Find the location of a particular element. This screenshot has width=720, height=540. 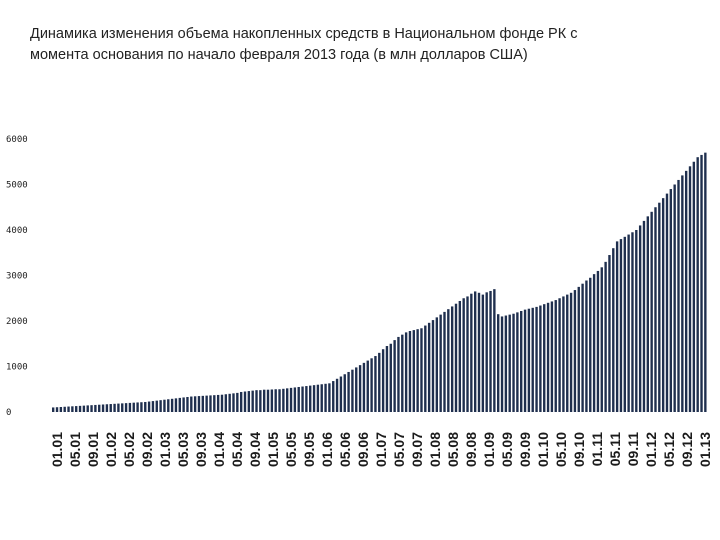

y-tick-label: 2000 is located at coordinates (17, 322).